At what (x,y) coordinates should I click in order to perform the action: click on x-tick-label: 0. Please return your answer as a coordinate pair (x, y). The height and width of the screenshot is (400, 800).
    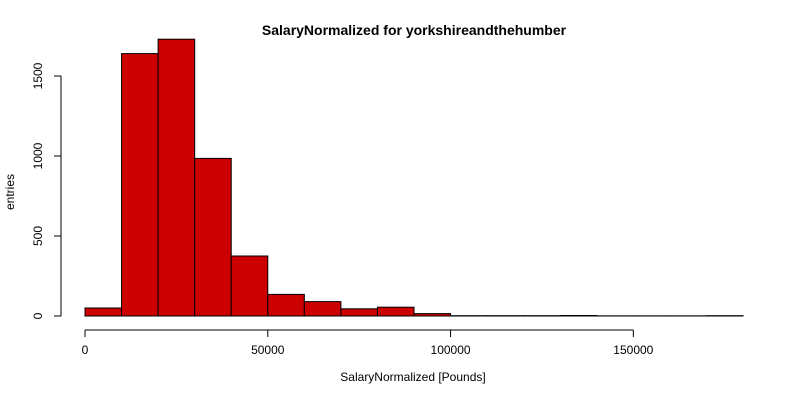
    Looking at the image, I should click on (85, 350).